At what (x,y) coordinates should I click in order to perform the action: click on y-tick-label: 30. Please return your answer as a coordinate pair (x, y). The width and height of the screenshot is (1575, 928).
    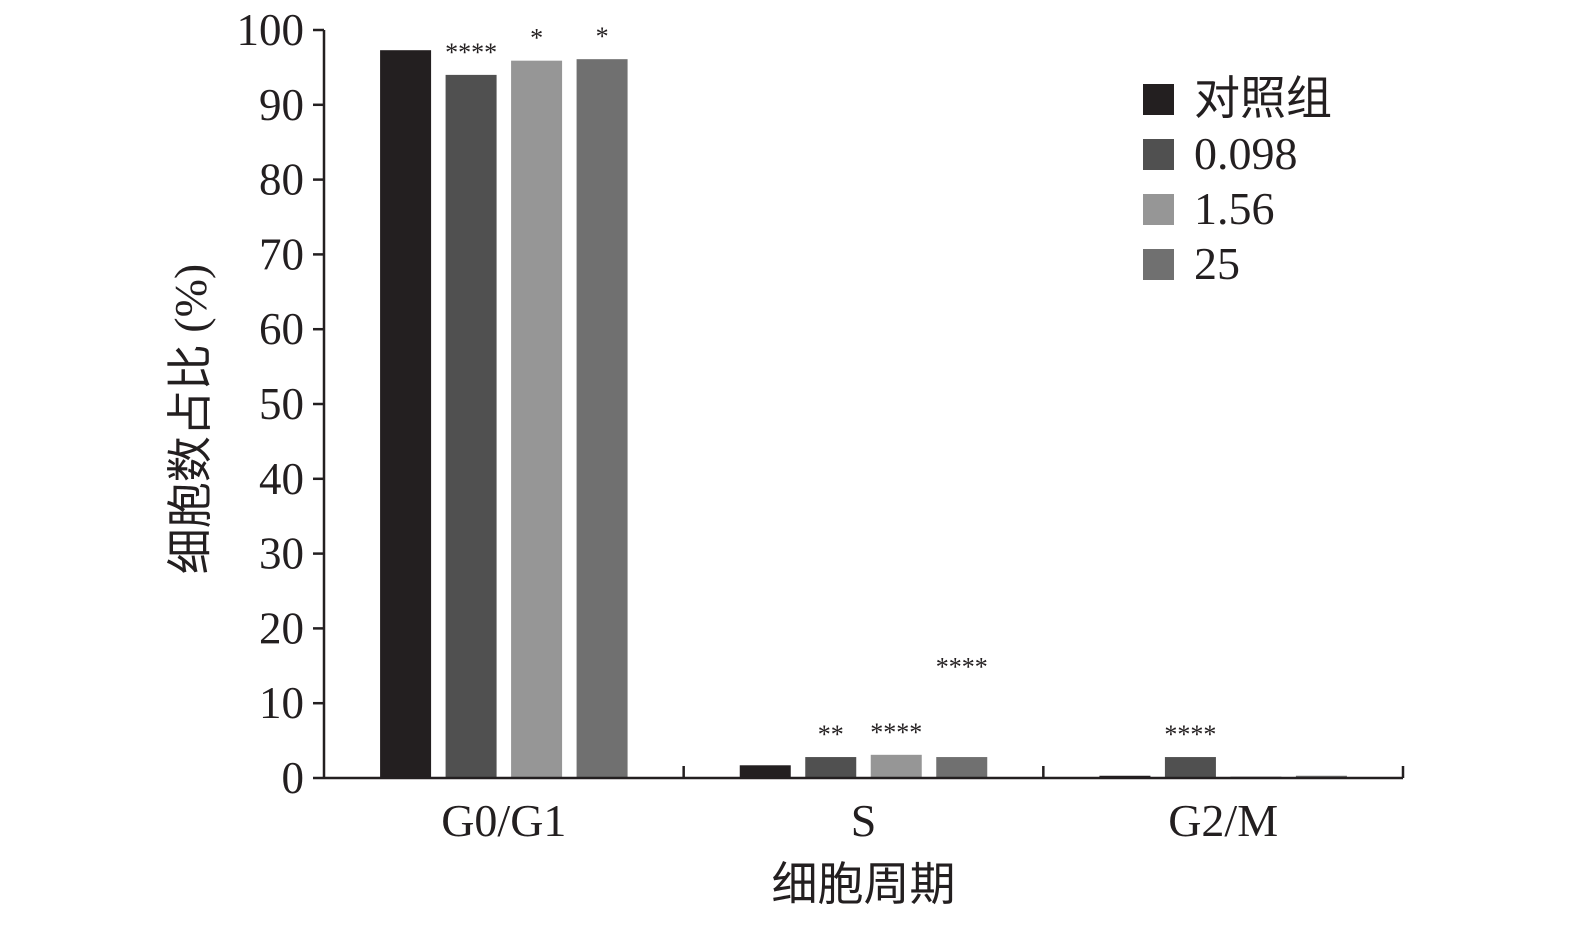
    Looking at the image, I should click on (281, 554).